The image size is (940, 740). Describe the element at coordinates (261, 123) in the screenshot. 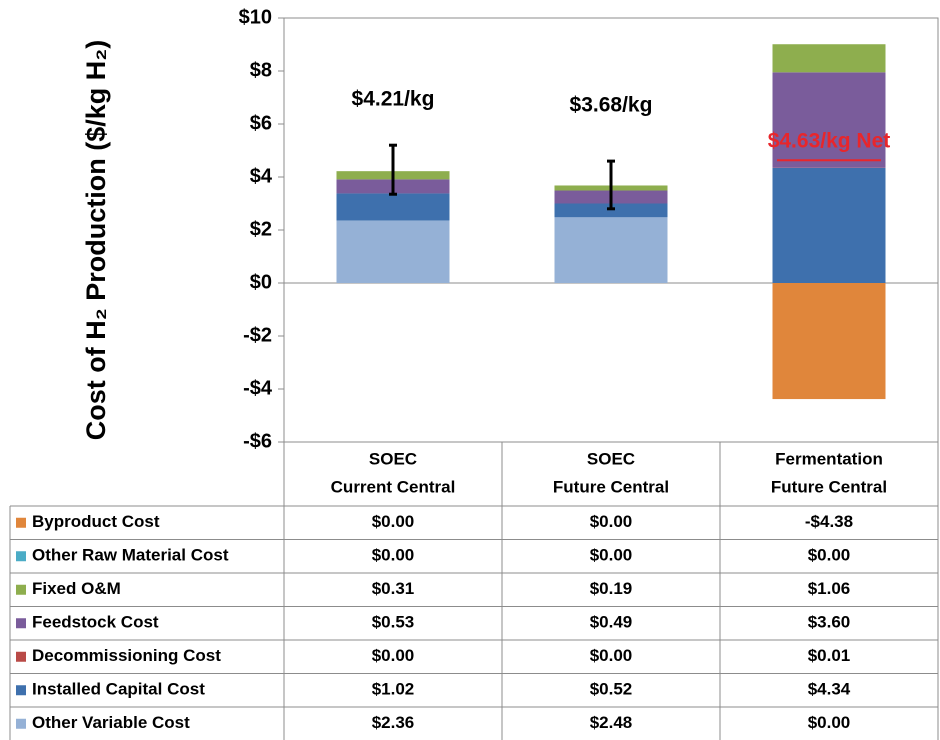

I see `y-tick-label: $6` at that location.